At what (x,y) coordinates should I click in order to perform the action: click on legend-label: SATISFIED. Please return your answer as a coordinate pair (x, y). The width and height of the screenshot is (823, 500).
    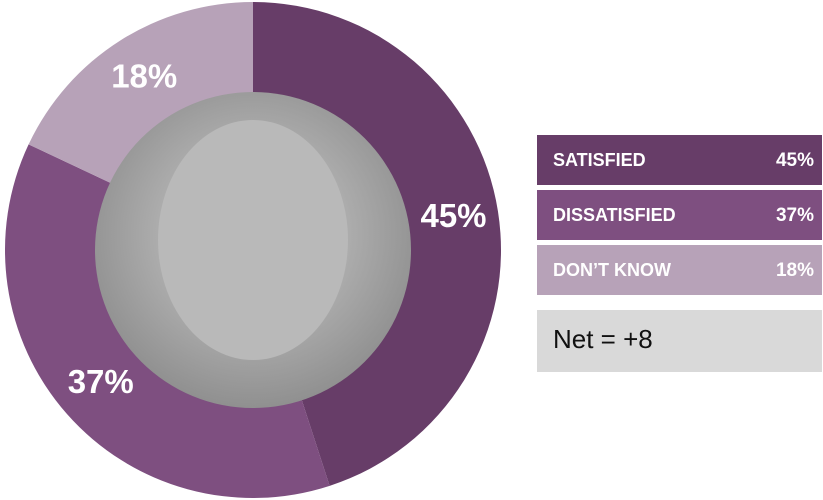
    Looking at the image, I should click on (599, 160).